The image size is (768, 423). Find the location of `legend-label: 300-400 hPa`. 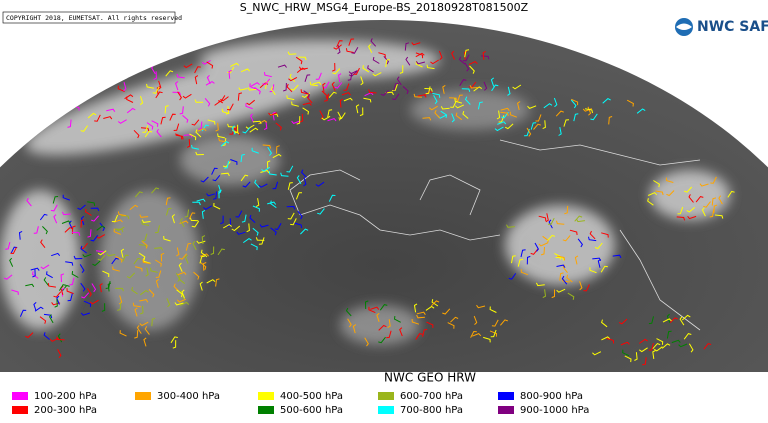

legend-label: 300-400 hPa is located at coordinates (188, 396).